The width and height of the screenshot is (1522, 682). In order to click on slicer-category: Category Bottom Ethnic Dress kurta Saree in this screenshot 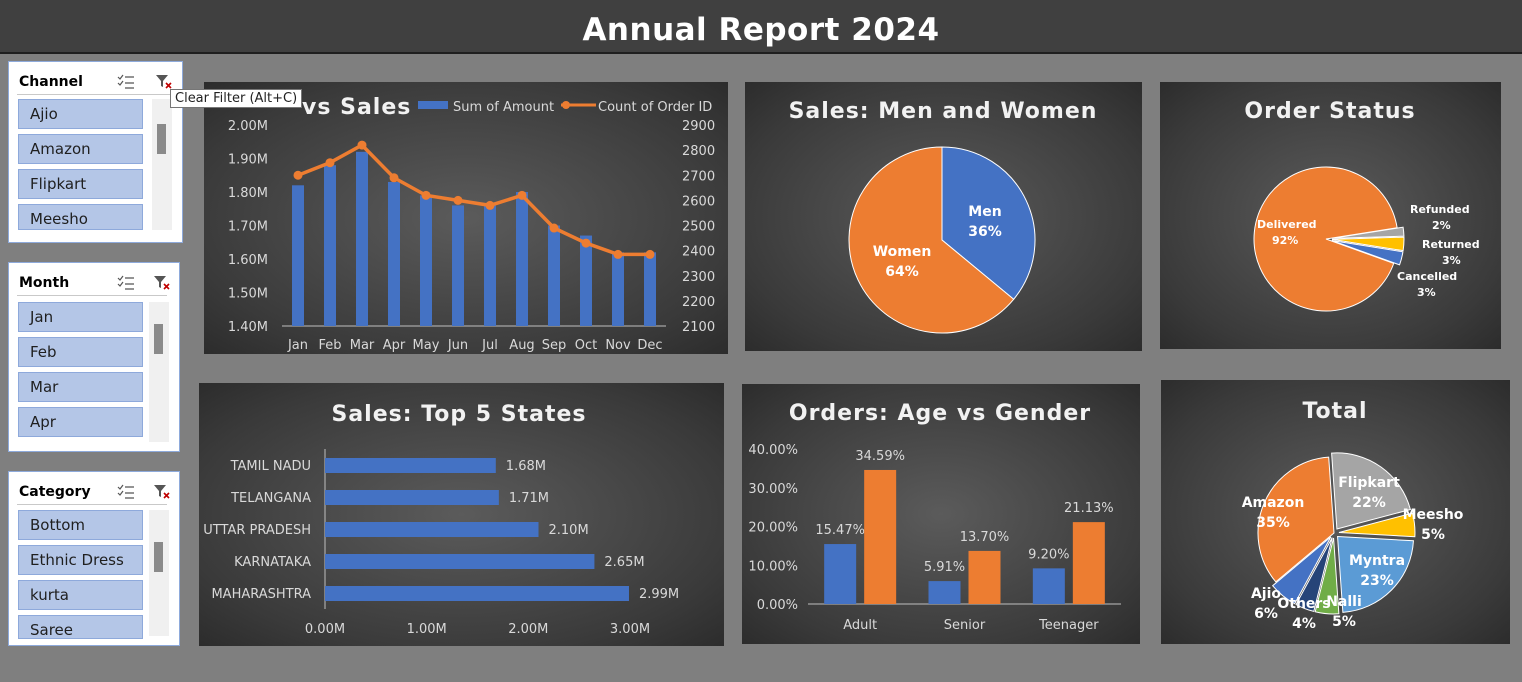, I will do `click(94, 558)`.